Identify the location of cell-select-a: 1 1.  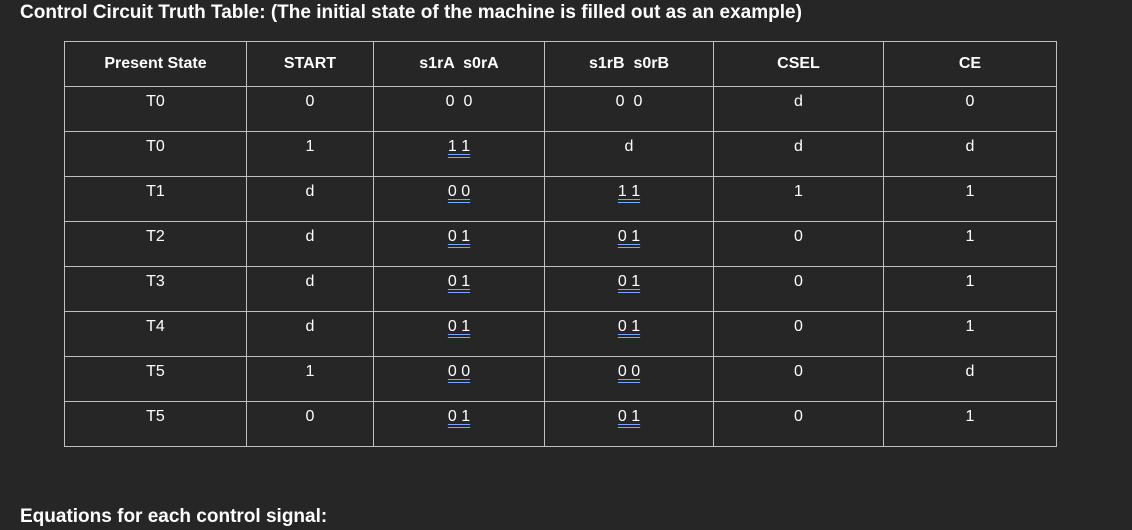
(459, 154).